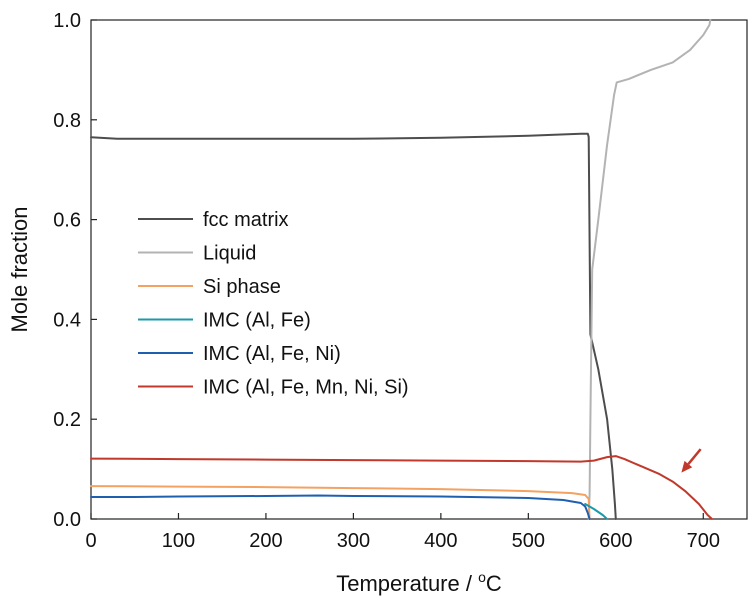  Describe the element at coordinates (615, 541) in the screenshot. I see `x-tick-label: 600` at that location.